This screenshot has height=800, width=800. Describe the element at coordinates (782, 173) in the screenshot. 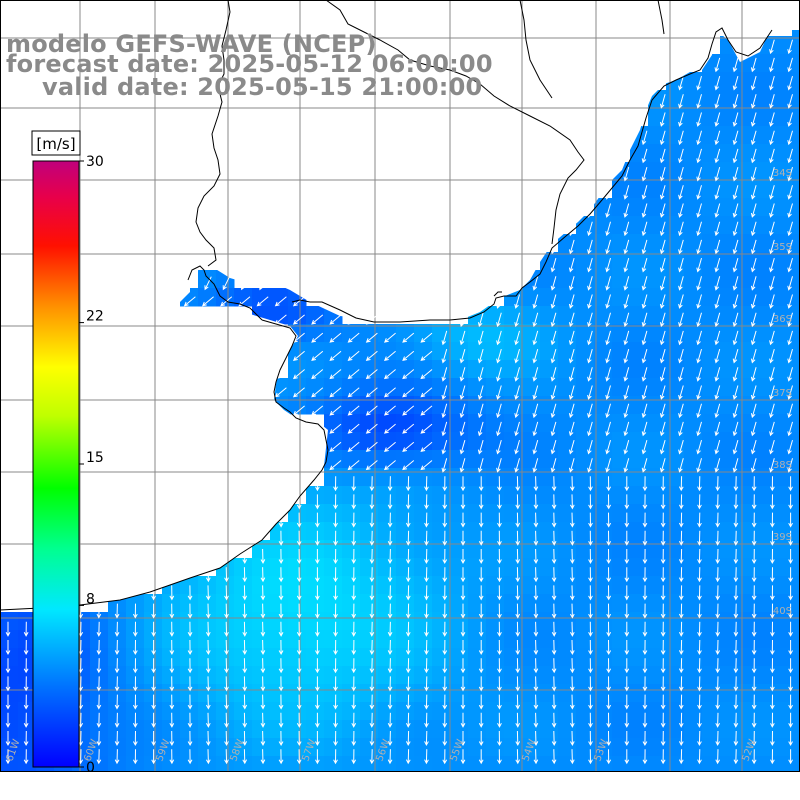

I see `lat-label: 34S` at that location.